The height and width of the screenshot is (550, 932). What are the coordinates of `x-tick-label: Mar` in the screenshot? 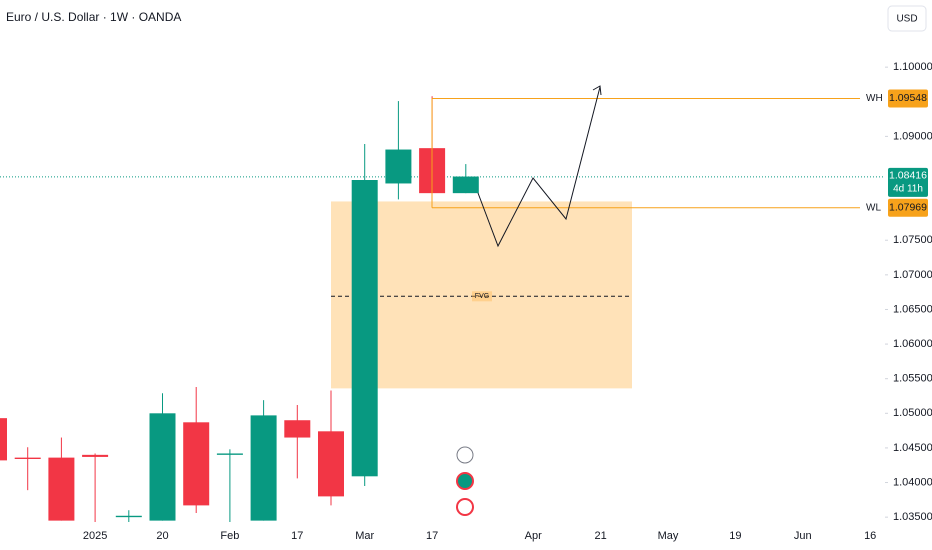 It's located at (364, 536).